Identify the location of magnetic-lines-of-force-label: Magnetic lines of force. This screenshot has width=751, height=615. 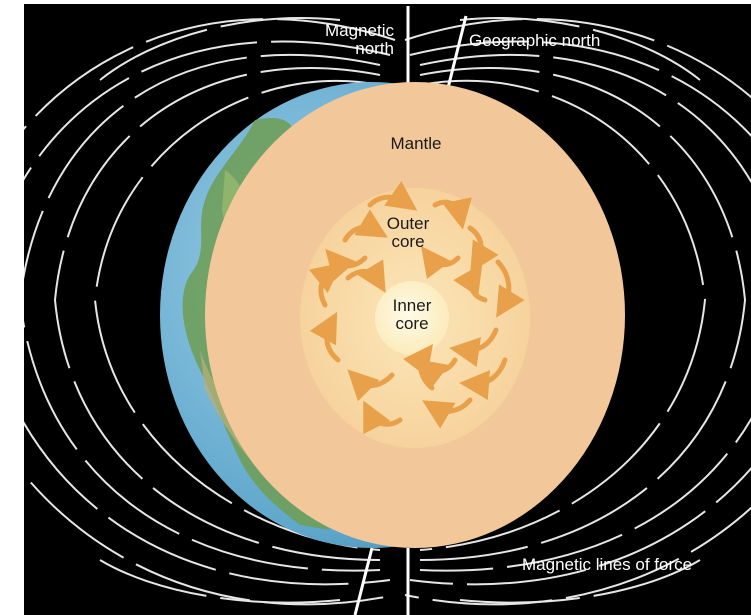
(607, 564).